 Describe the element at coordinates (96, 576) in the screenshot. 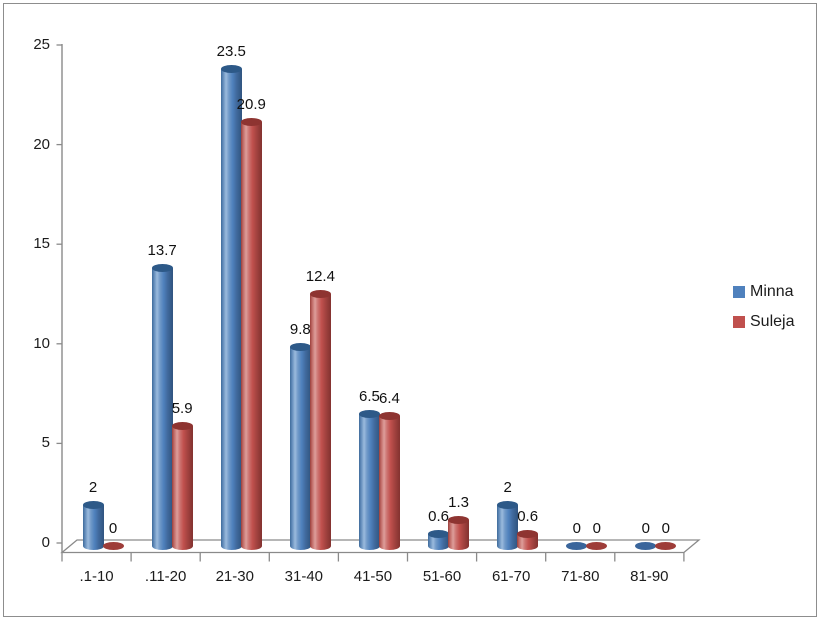

I see `x-axis-label-.1-10: .1-10` at that location.